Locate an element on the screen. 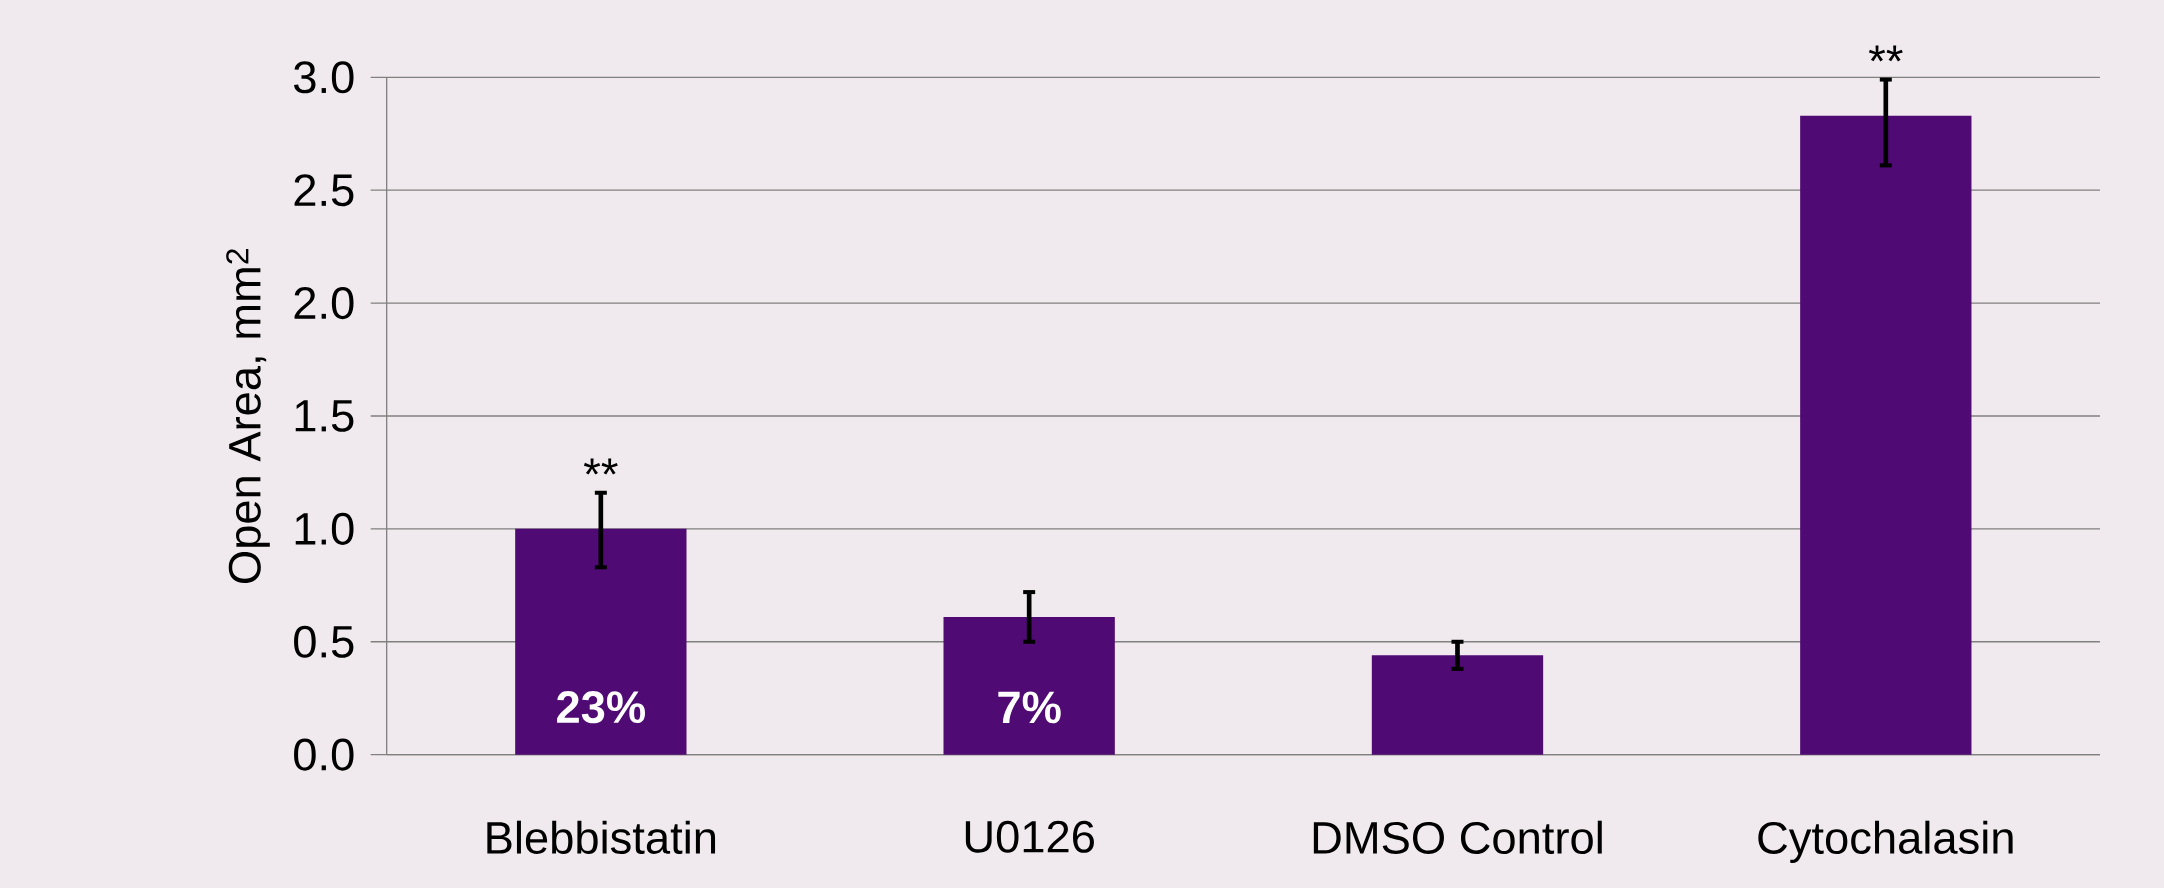 This screenshot has width=2164, height=888. y-tick-label: 3.0 is located at coordinates (324, 77).